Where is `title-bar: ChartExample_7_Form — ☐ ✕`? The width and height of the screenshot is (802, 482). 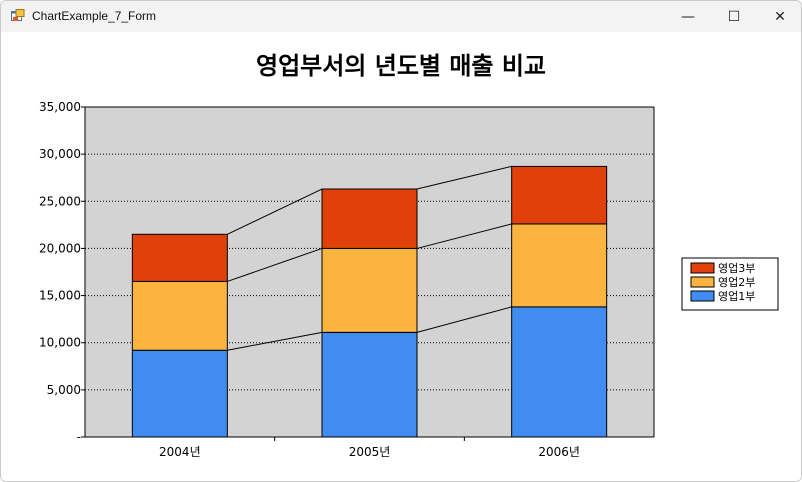 title-bar: ChartExample_7_Form — ☐ ✕ is located at coordinates (401, 16).